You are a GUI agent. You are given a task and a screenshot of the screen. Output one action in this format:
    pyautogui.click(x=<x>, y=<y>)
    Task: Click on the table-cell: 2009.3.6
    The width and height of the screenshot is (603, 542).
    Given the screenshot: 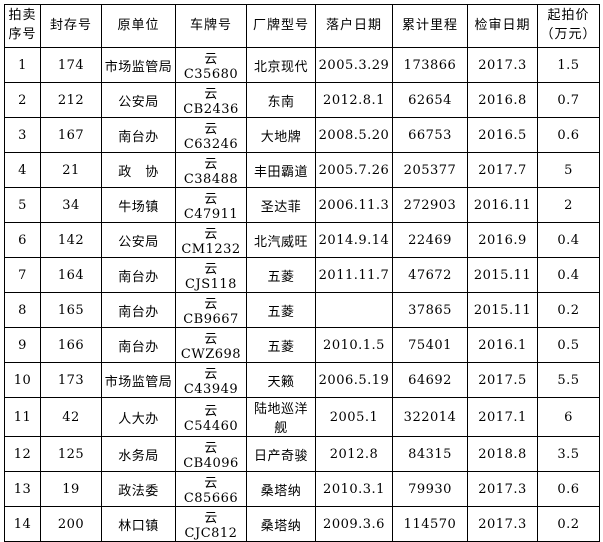 What is the action you would take?
    pyautogui.click(x=354, y=524)
    